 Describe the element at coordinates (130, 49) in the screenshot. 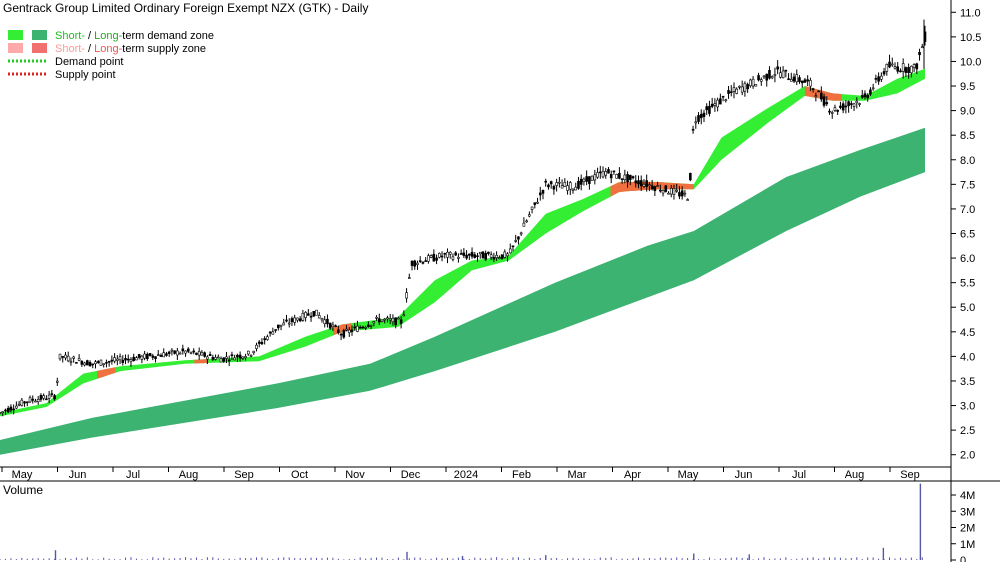

I see `legend-supply-zone-text: Short- / Long-term supply zone` at that location.